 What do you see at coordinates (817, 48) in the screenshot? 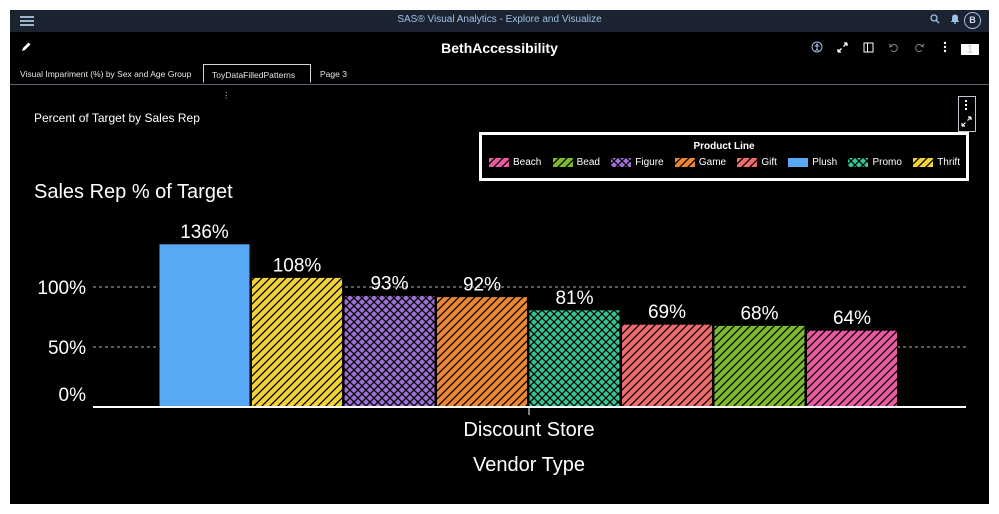
I see `accessibility-icon` at bounding box center [817, 48].